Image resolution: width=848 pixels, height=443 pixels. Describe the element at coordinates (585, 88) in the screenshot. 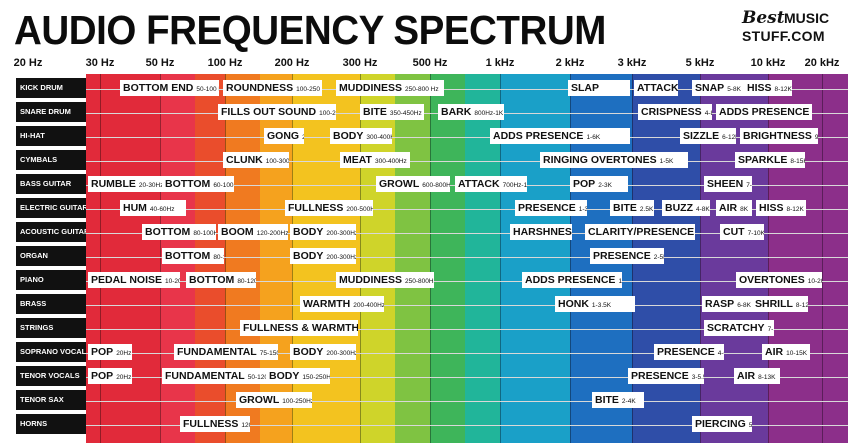

I see `tag-name: SLAP` at that location.